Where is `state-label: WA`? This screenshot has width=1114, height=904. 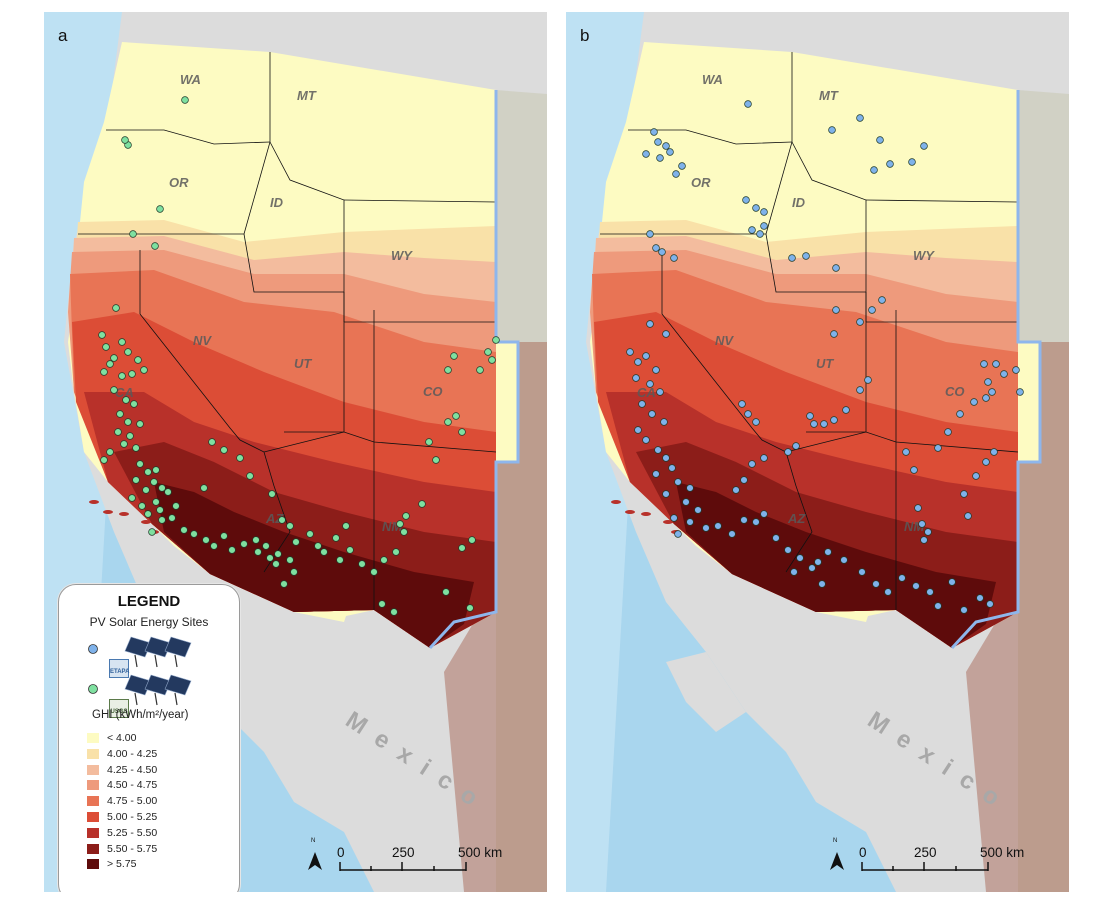
state-label: WA is located at coordinates (712, 79).